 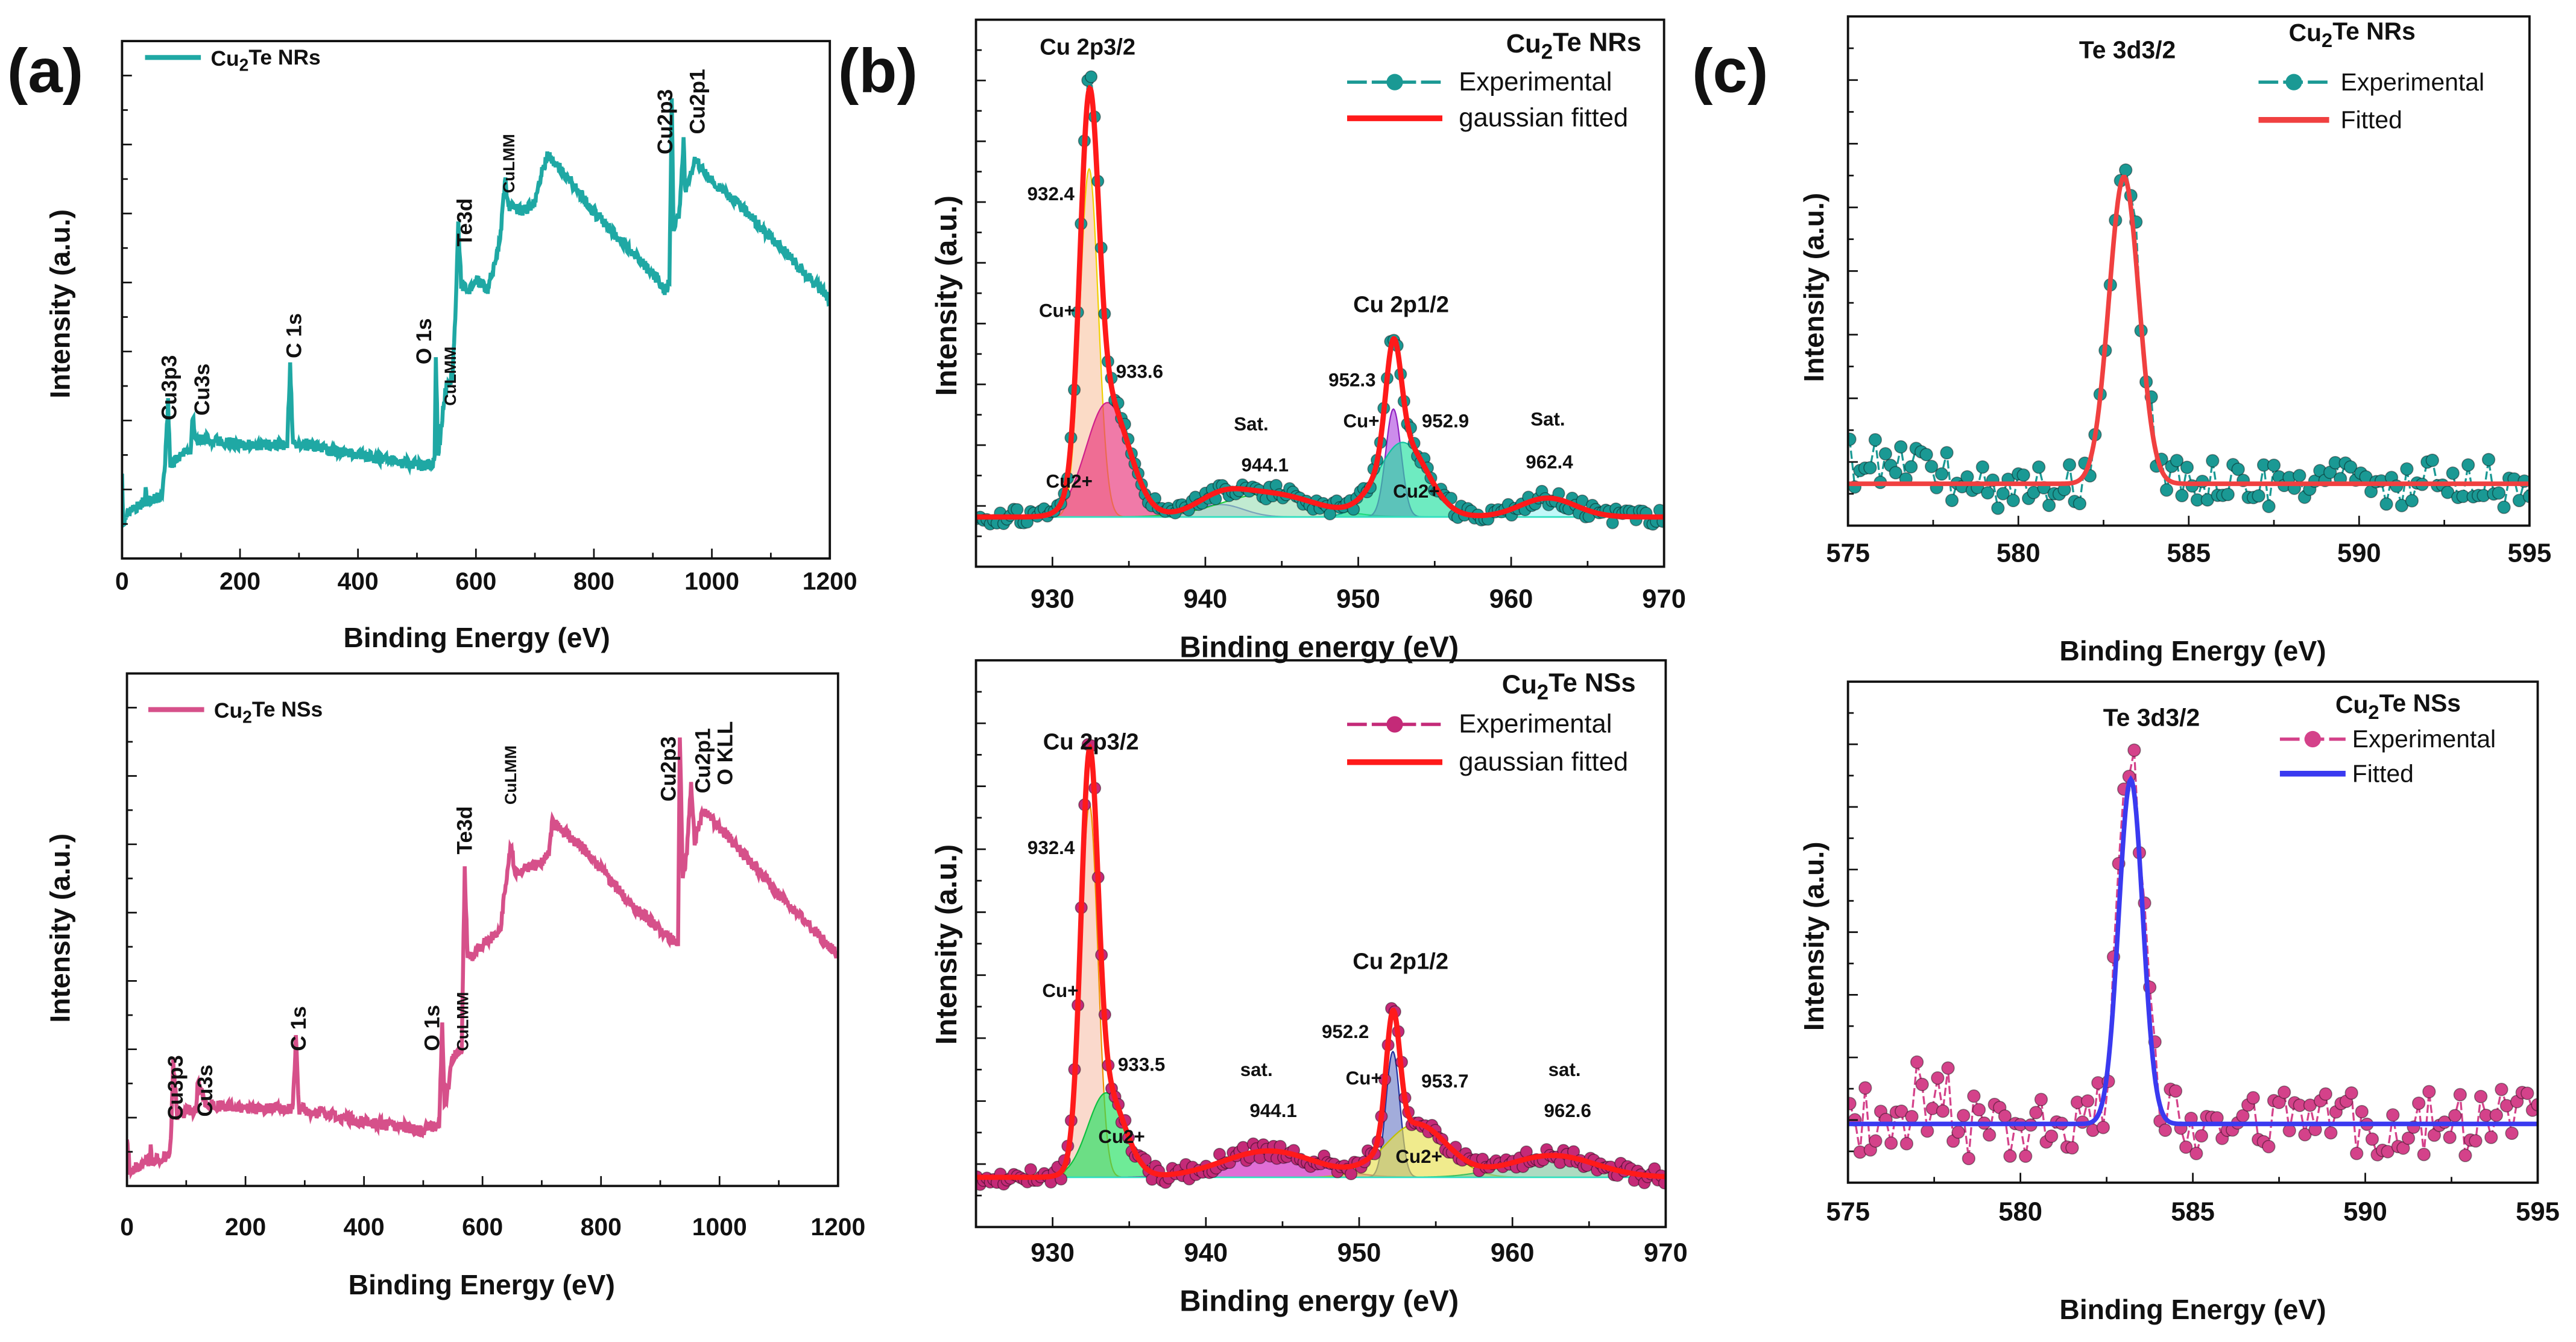 I want to click on peak-label: Sat., so click(x=1548, y=418).